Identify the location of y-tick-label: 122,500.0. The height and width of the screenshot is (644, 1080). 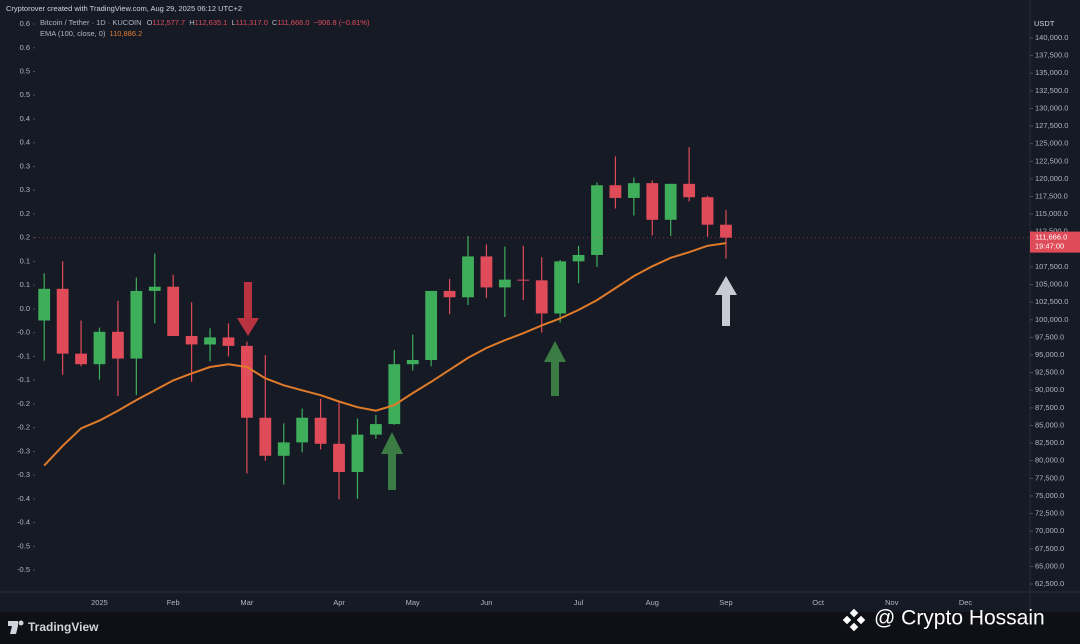
(1051, 160).